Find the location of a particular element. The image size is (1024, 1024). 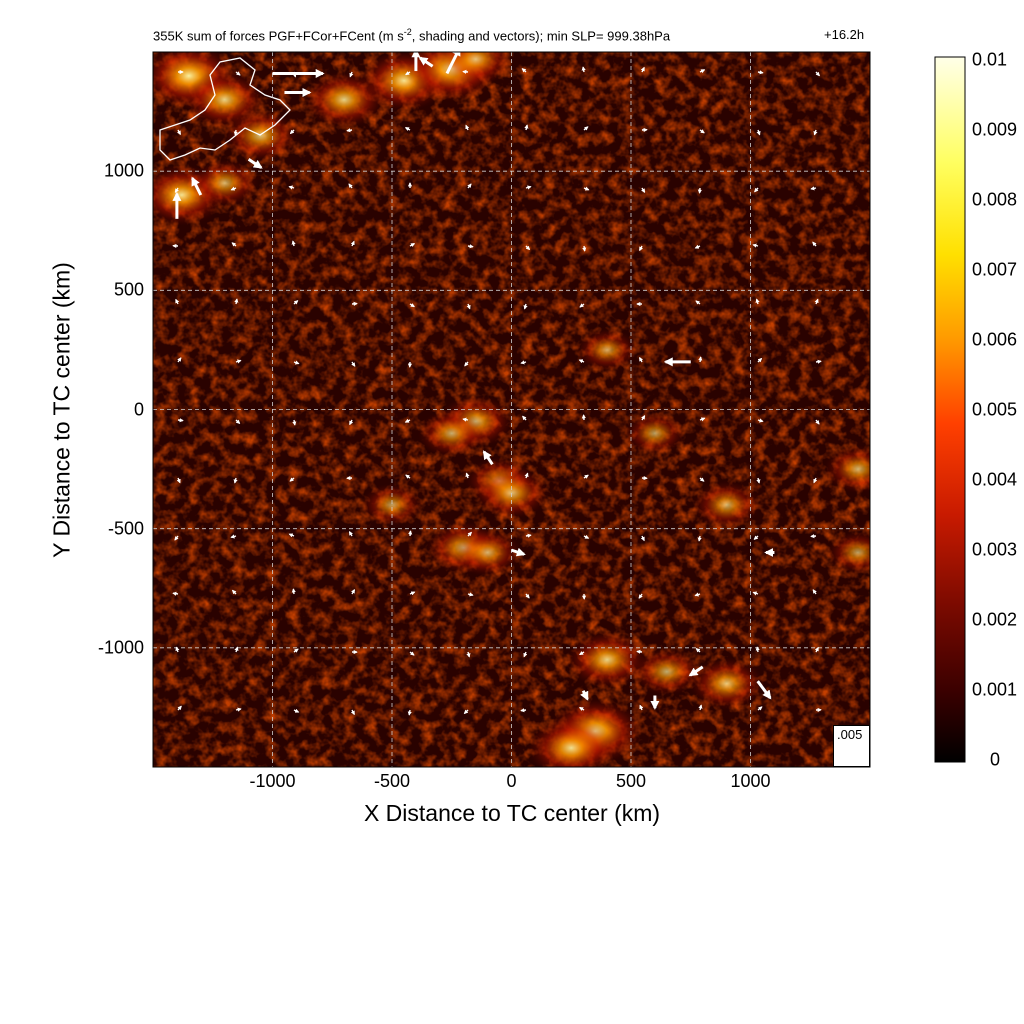

colorbar-tick-label: 0 is located at coordinates (995, 759).